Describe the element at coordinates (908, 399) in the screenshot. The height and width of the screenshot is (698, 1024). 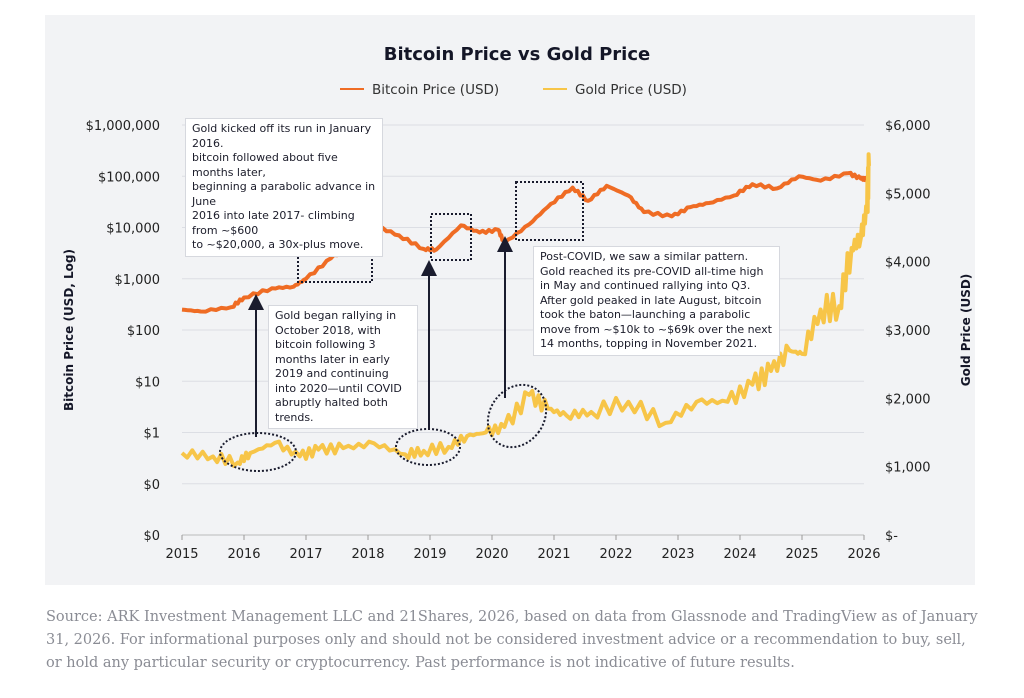
I see `y-right-tick-label: $2,000` at that location.